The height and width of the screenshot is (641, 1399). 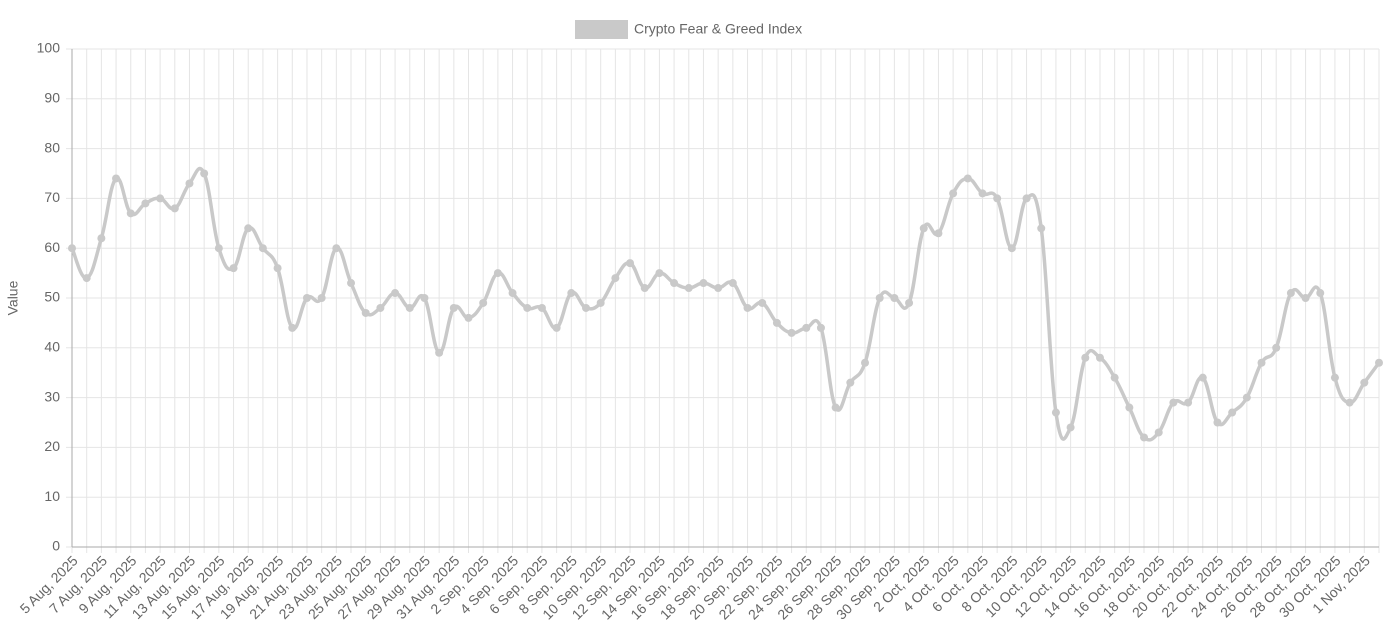 What do you see at coordinates (52, 247) in the screenshot?
I see `y-tick-label: 60` at bounding box center [52, 247].